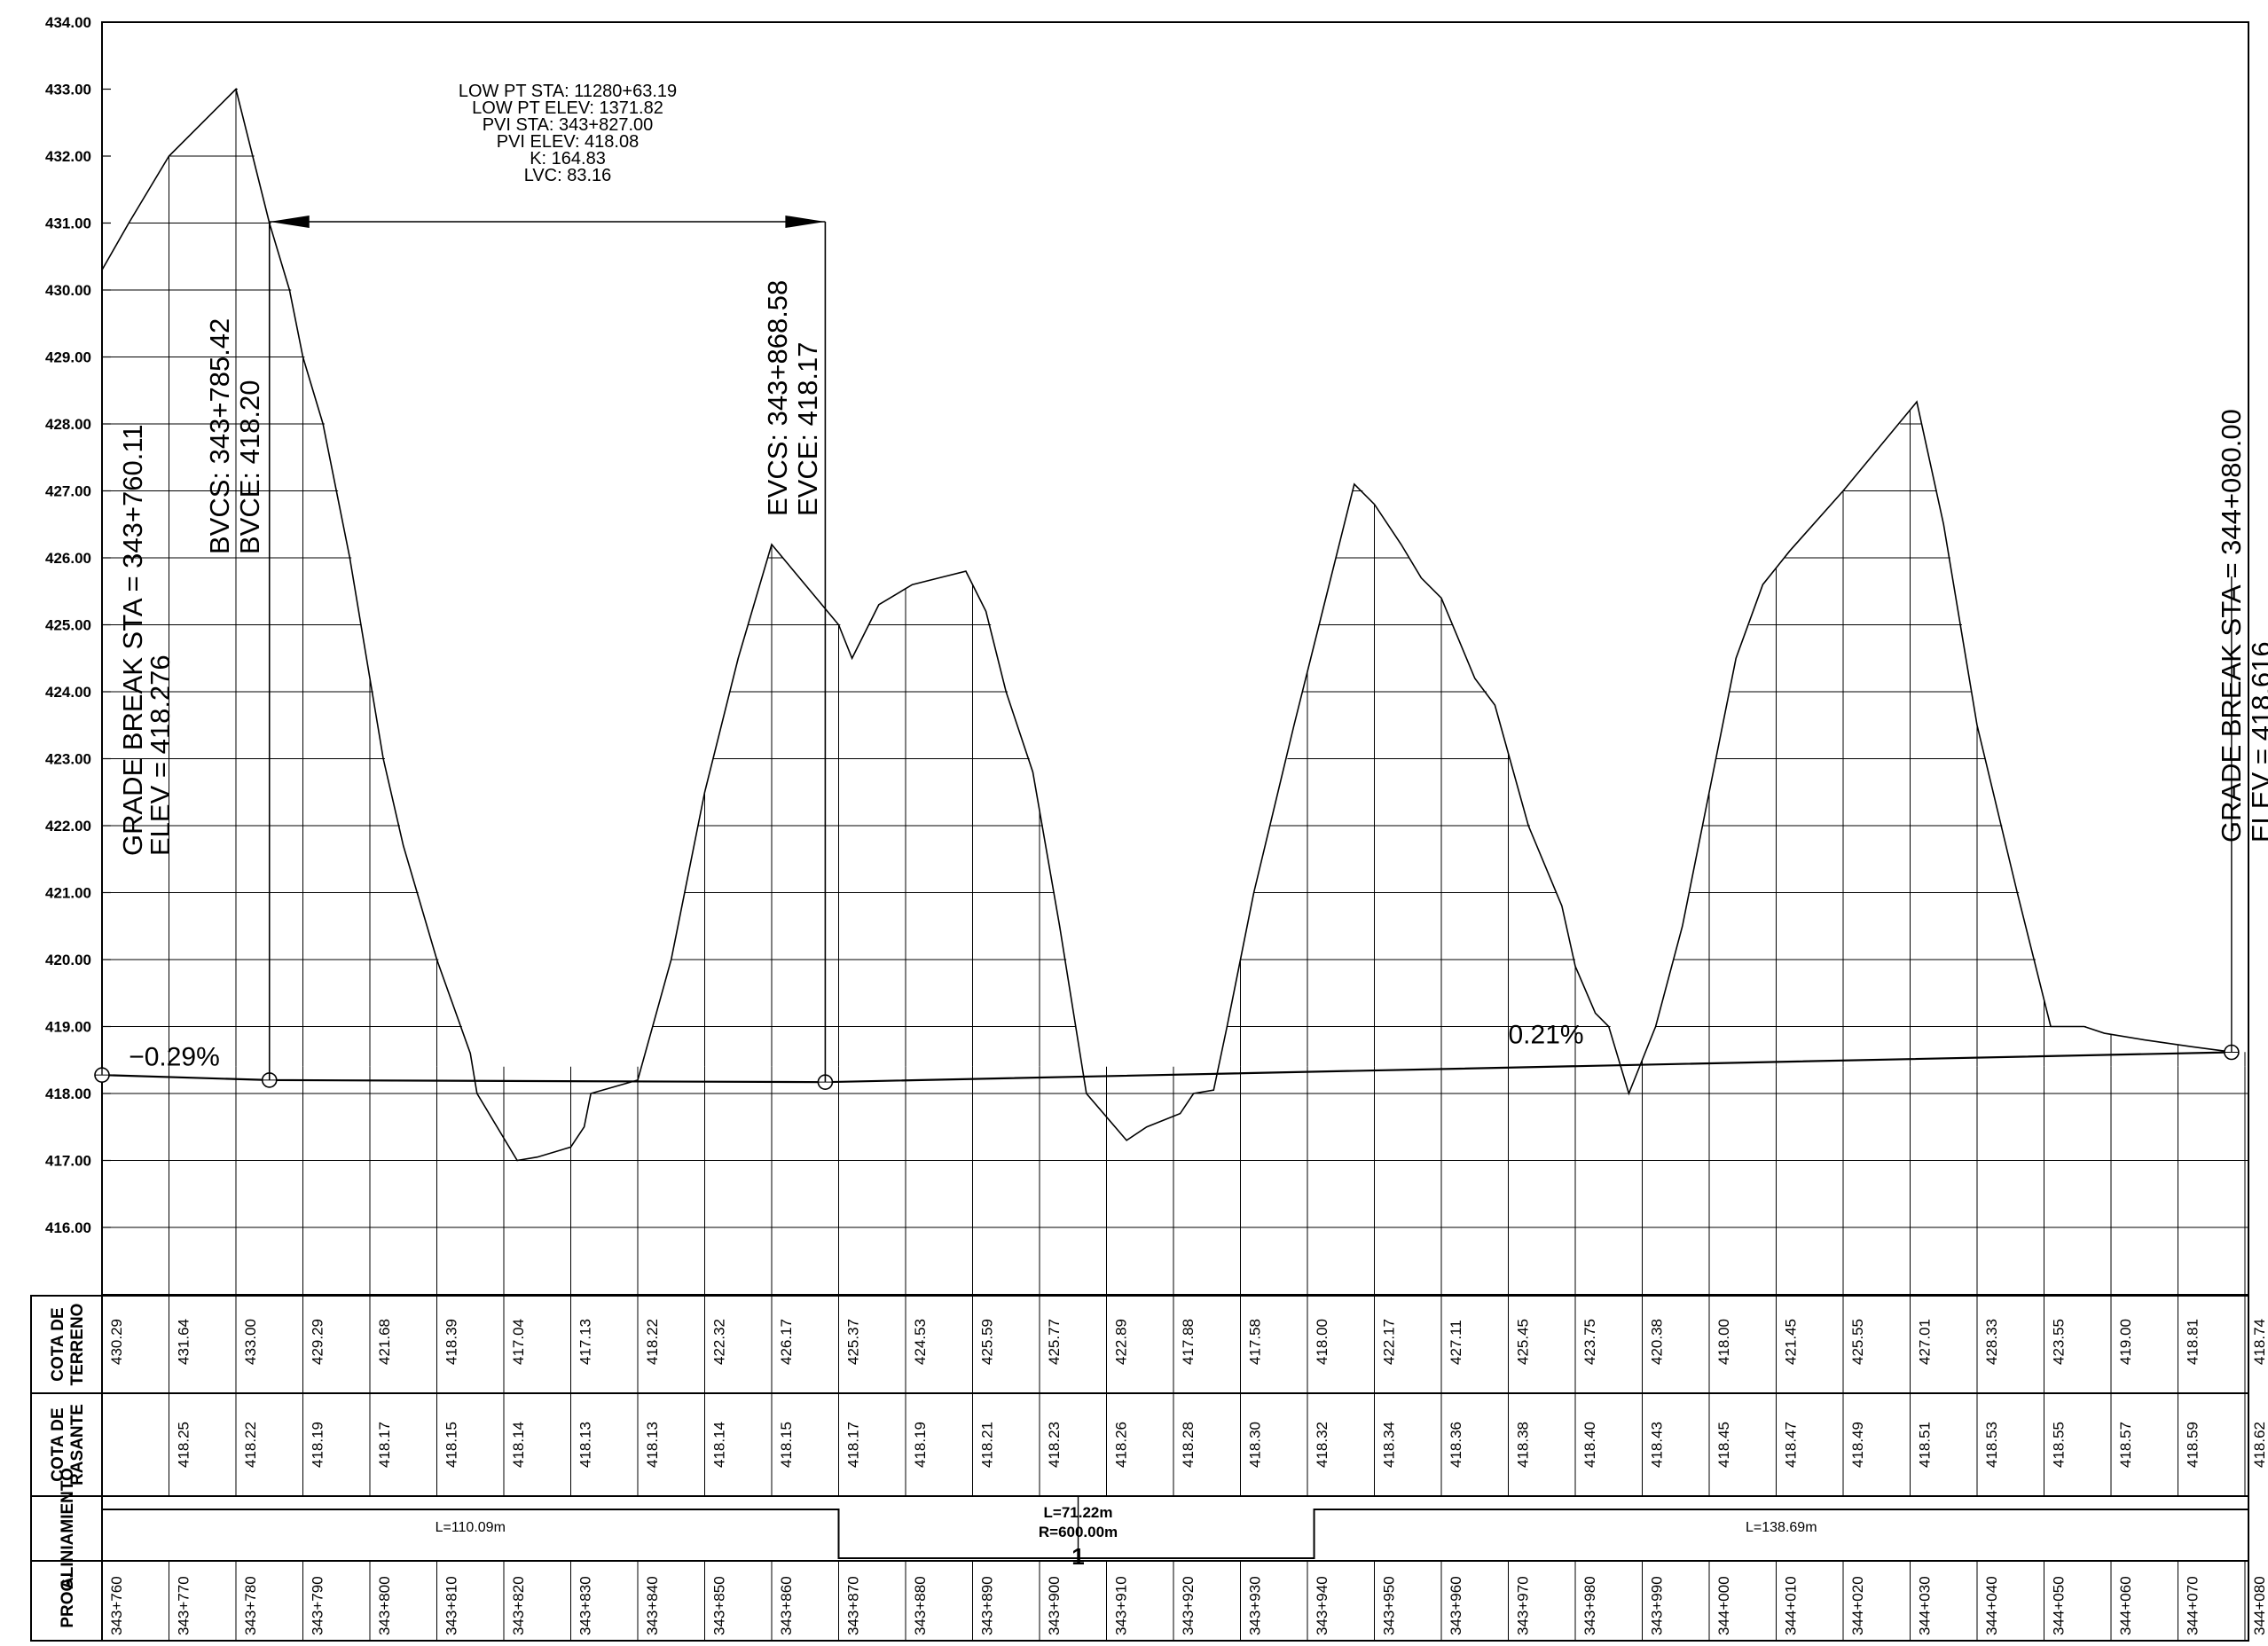  Describe the element at coordinates (1077, 1556) in the screenshot. I see `curve-number-label: 1` at that location.